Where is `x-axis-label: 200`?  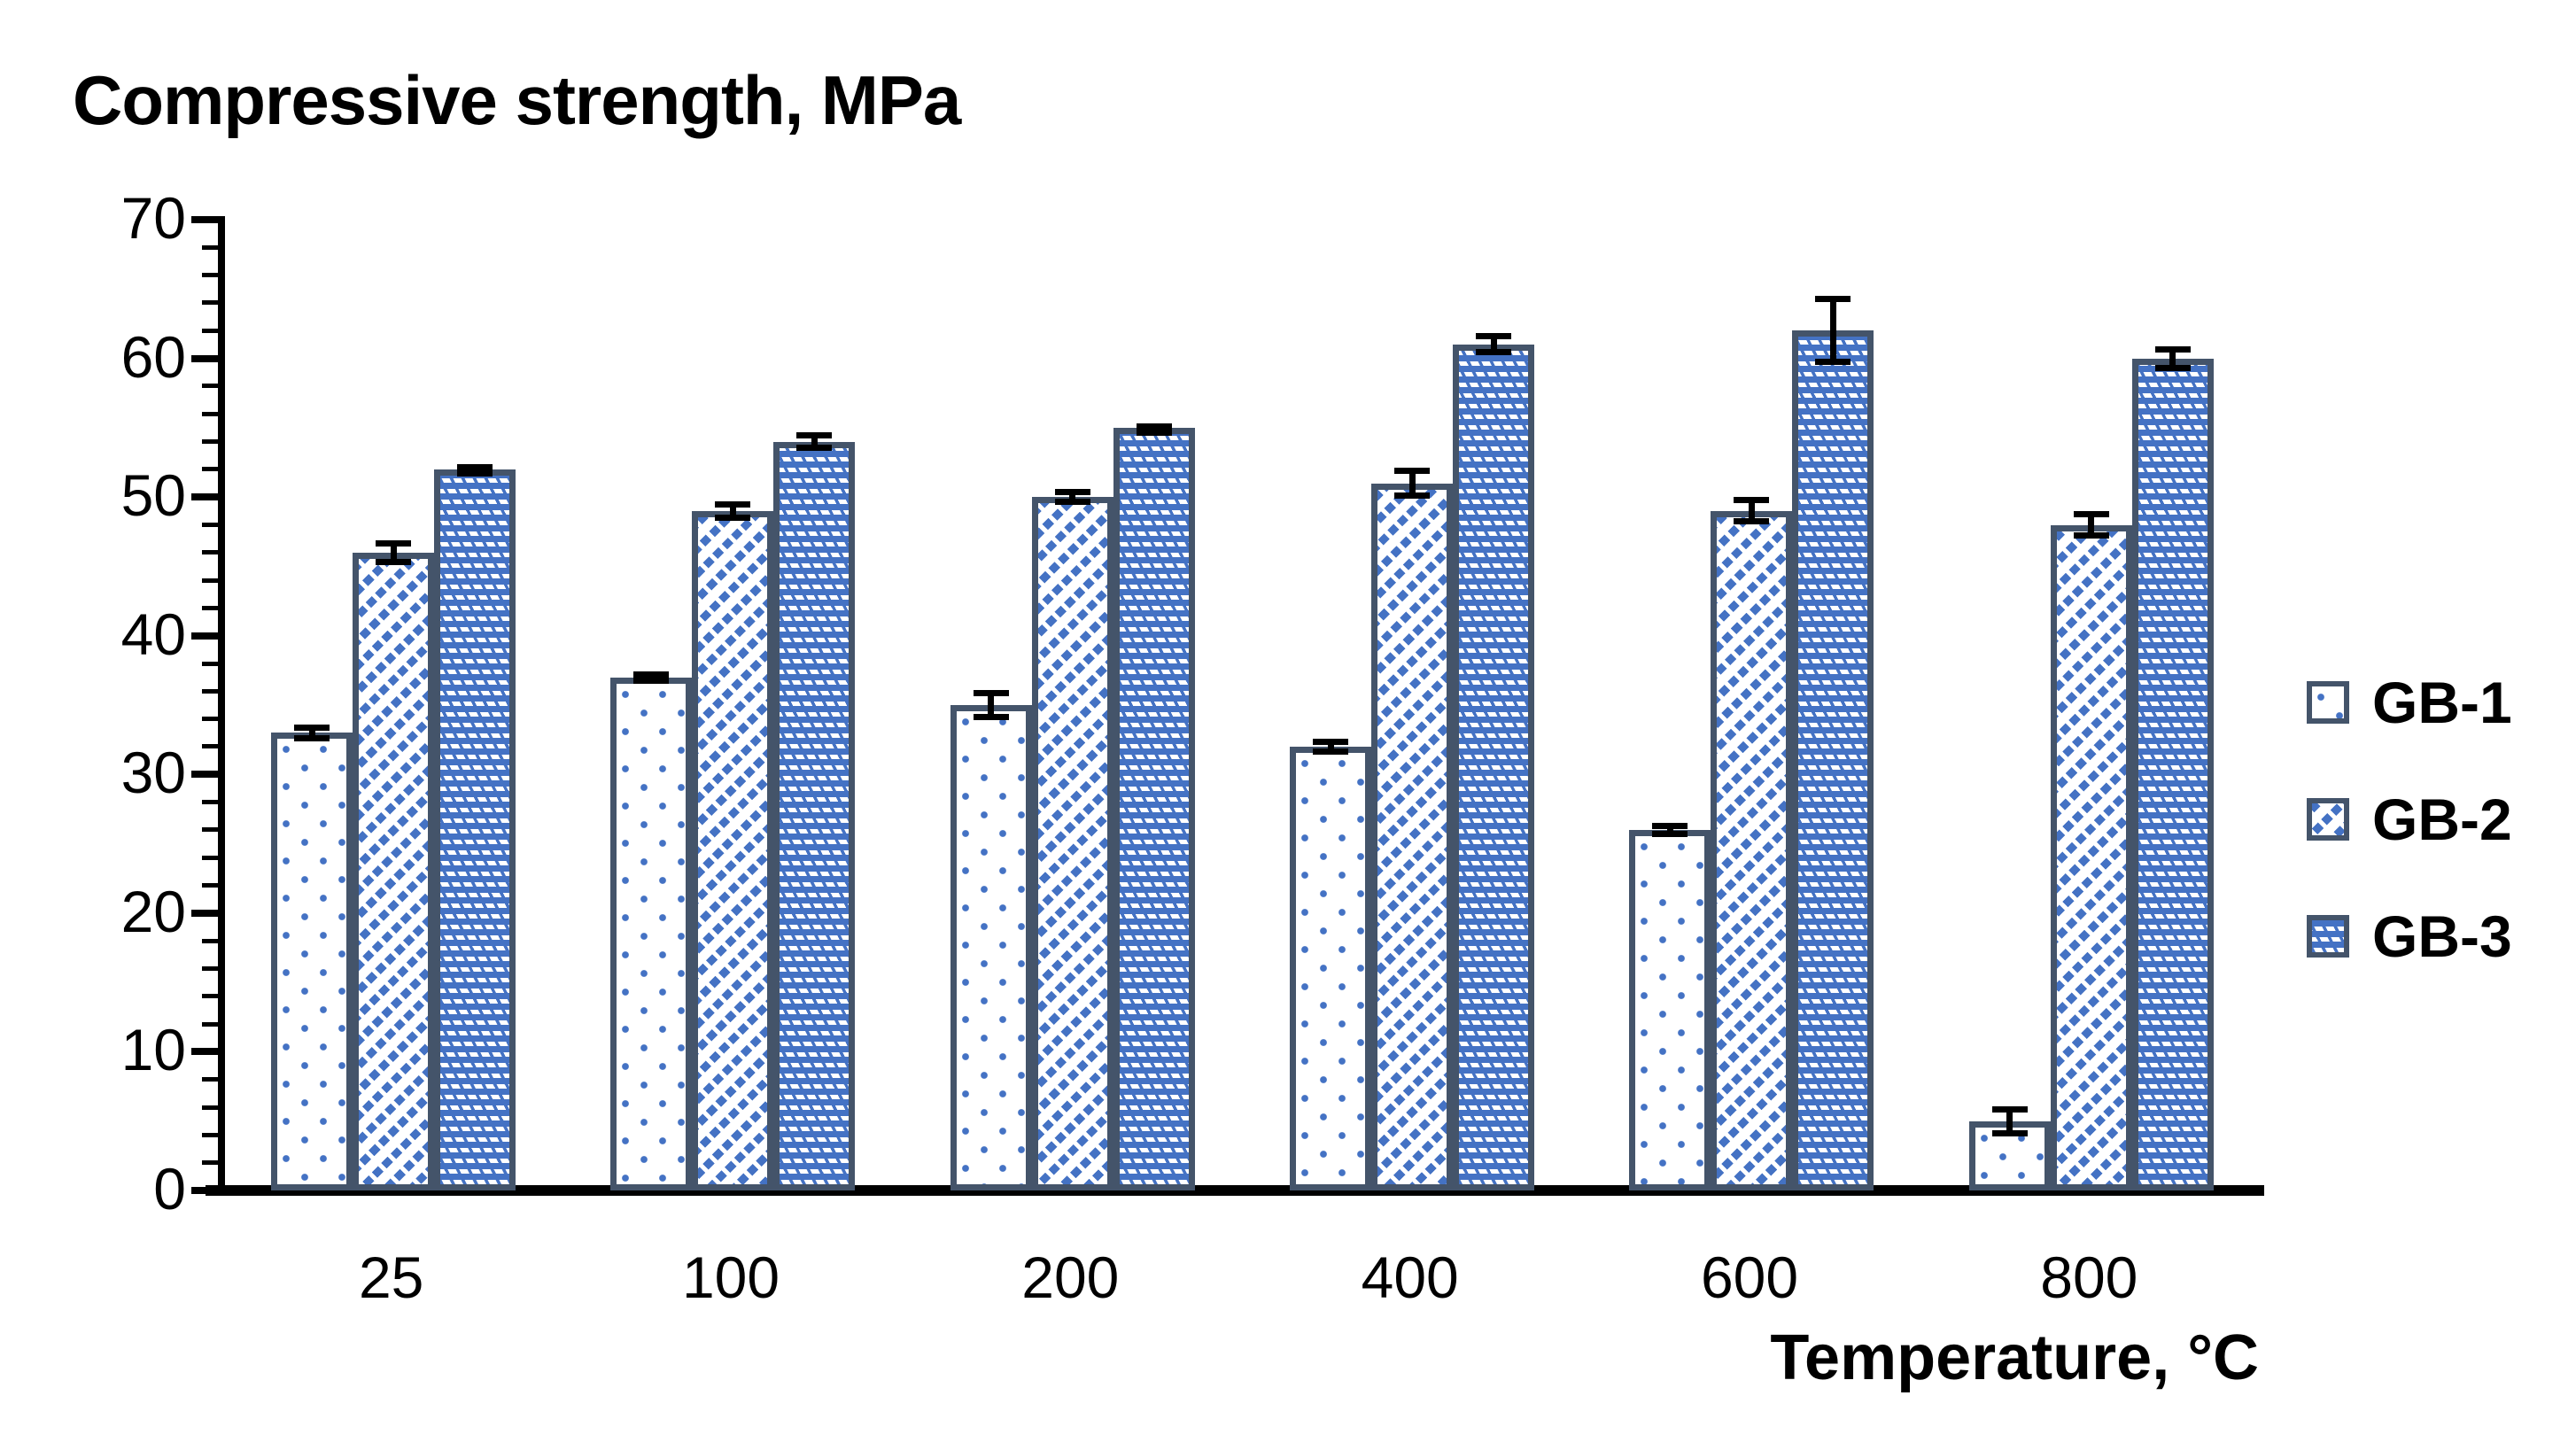 x-axis-label: 200 is located at coordinates (1070, 1277).